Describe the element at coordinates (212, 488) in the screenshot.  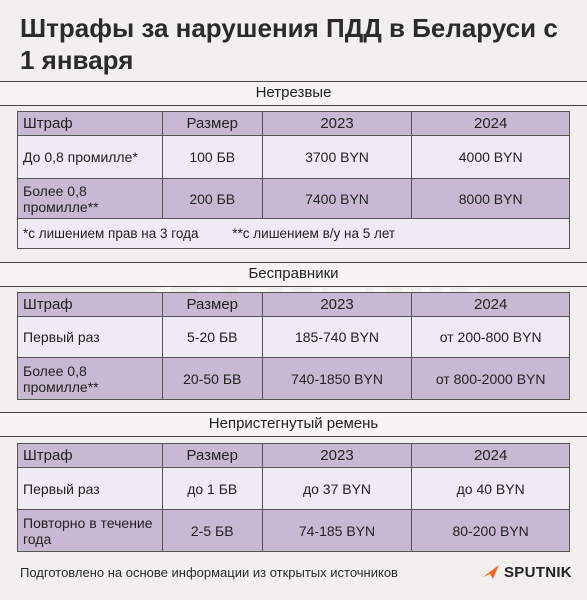
I see `cell-amount: до 1 БВ` at that location.